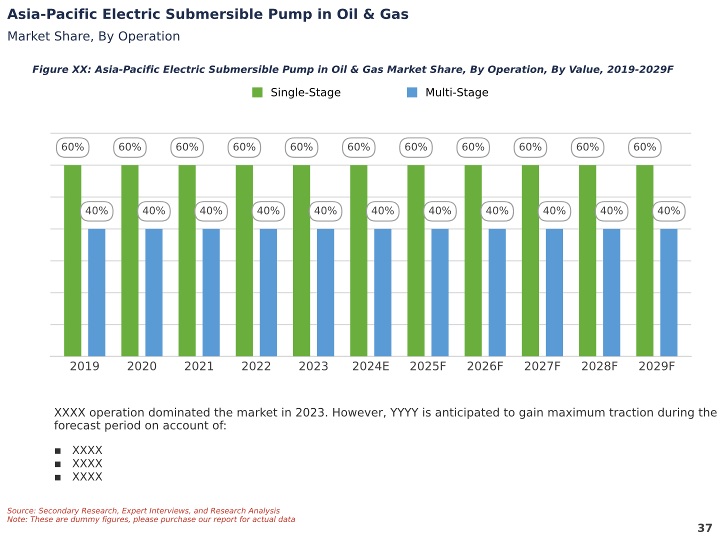 This screenshot has width=720, height=540. I want to click on text: 37, so click(705, 528).